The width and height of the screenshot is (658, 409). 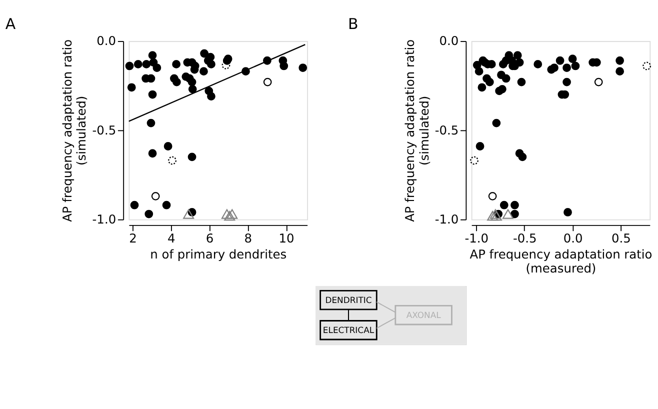 I want to click on x-tick-label: 10, so click(x=286, y=238).